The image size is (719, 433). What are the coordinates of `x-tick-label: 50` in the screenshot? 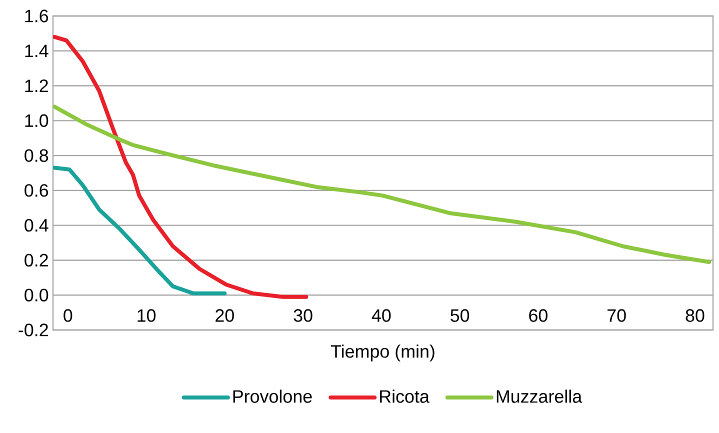 It's located at (460, 315).